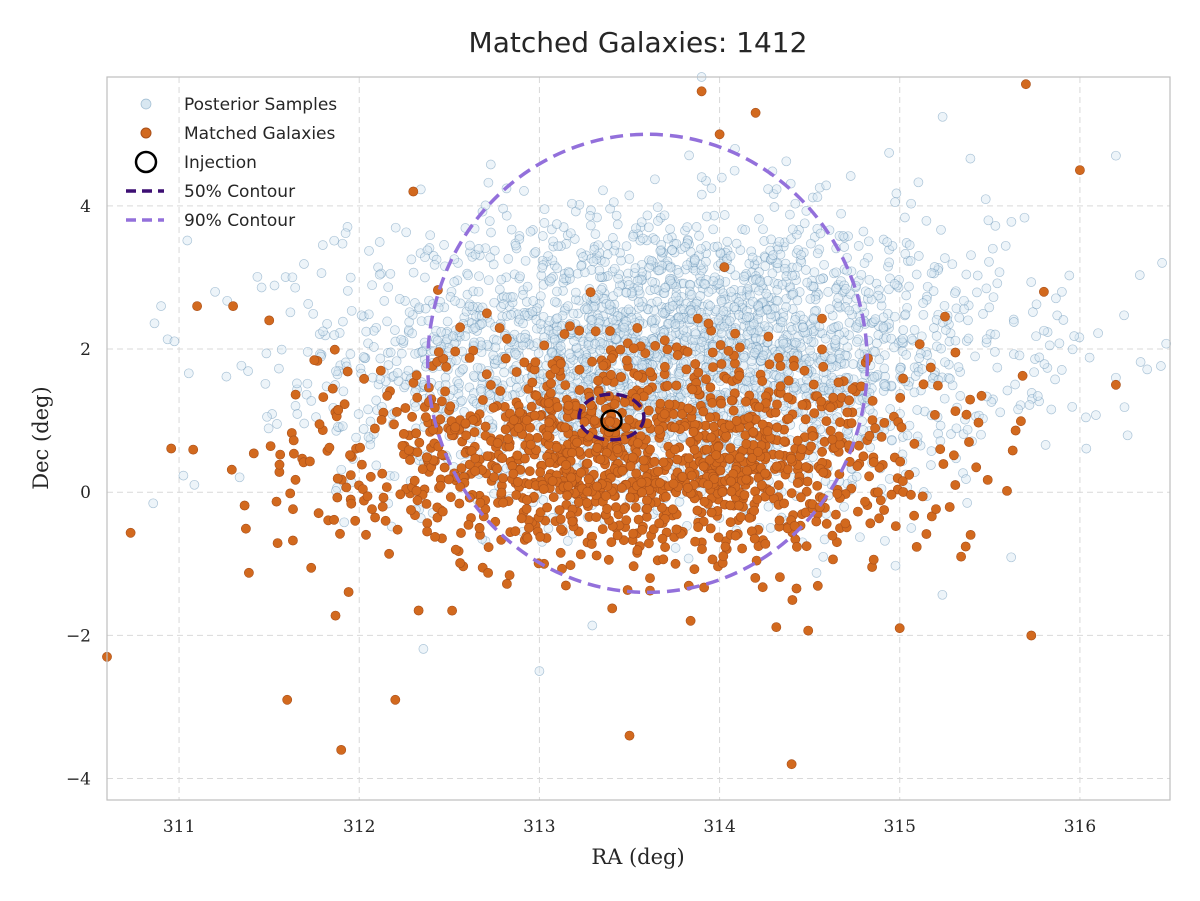 The image size is (1200, 901). Describe the element at coordinates (719, 827) in the screenshot. I see `x-tick-label: 314` at that location.